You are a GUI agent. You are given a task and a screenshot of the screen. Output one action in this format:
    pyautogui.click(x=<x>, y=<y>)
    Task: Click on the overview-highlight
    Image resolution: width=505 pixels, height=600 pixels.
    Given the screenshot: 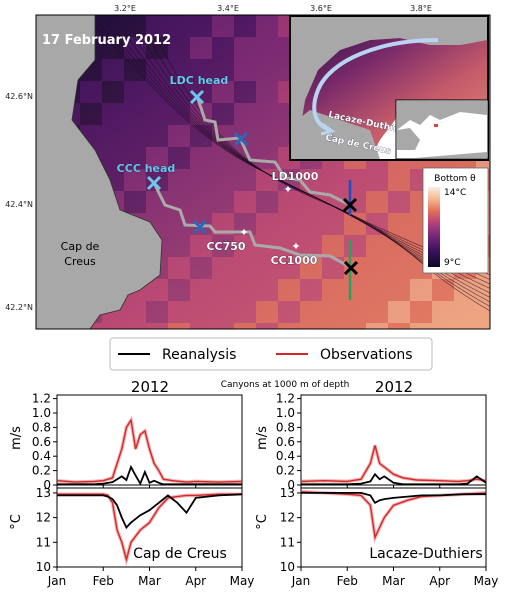 What is the action you would take?
    pyautogui.click(x=436, y=125)
    